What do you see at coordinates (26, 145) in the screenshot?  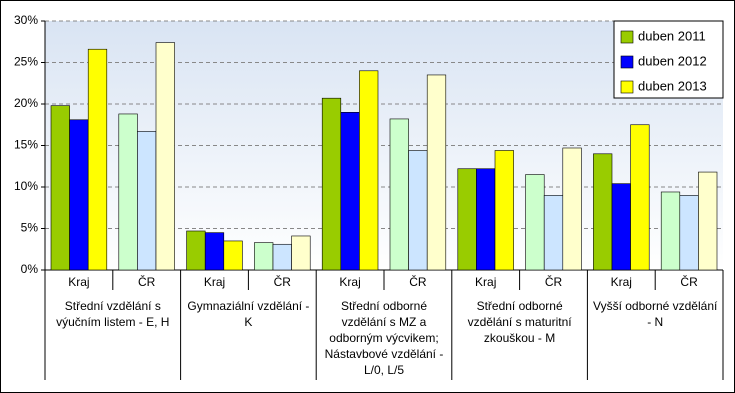 I see `y-tick-label: 15%` at bounding box center [26, 145].